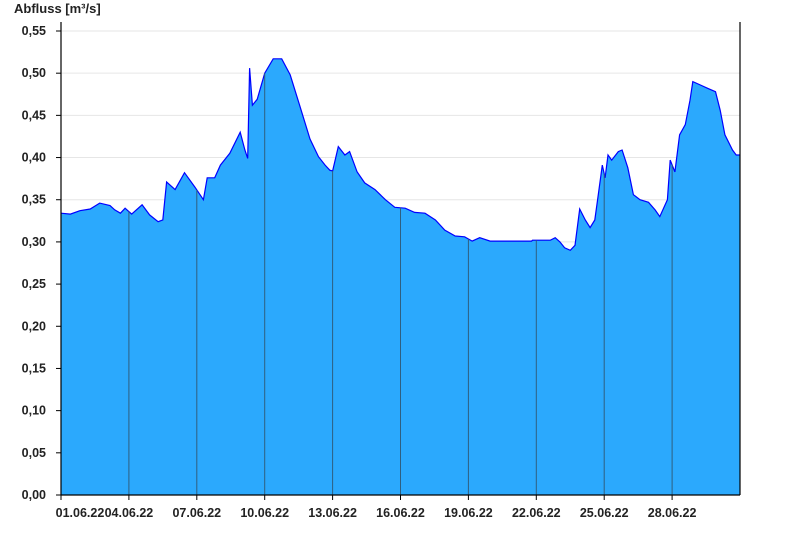  Describe the element at coordinates (672, 513) in the screenshot. I see `x-tick-label: 28.06.22` at that location.